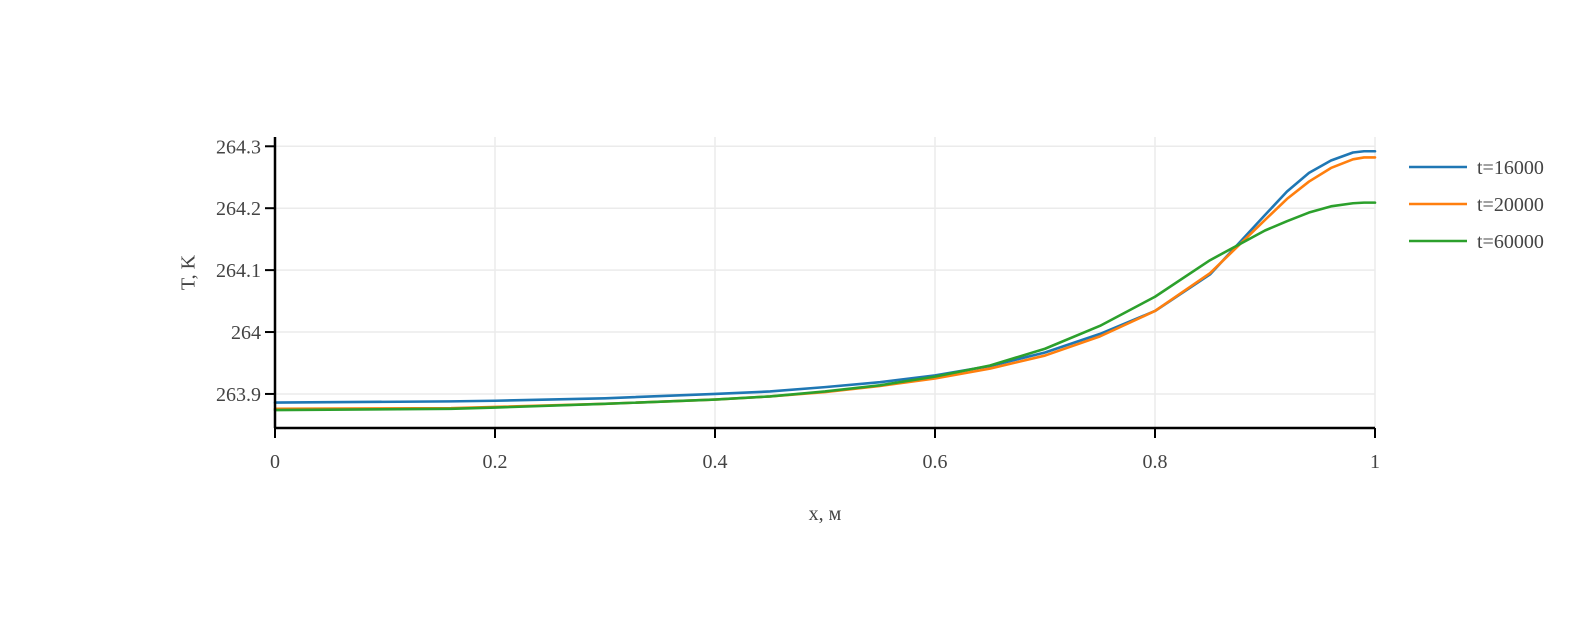 This screenshot has width=1591, height=623. I want to click on x-tick-label: 0.6, so click(935, 462).